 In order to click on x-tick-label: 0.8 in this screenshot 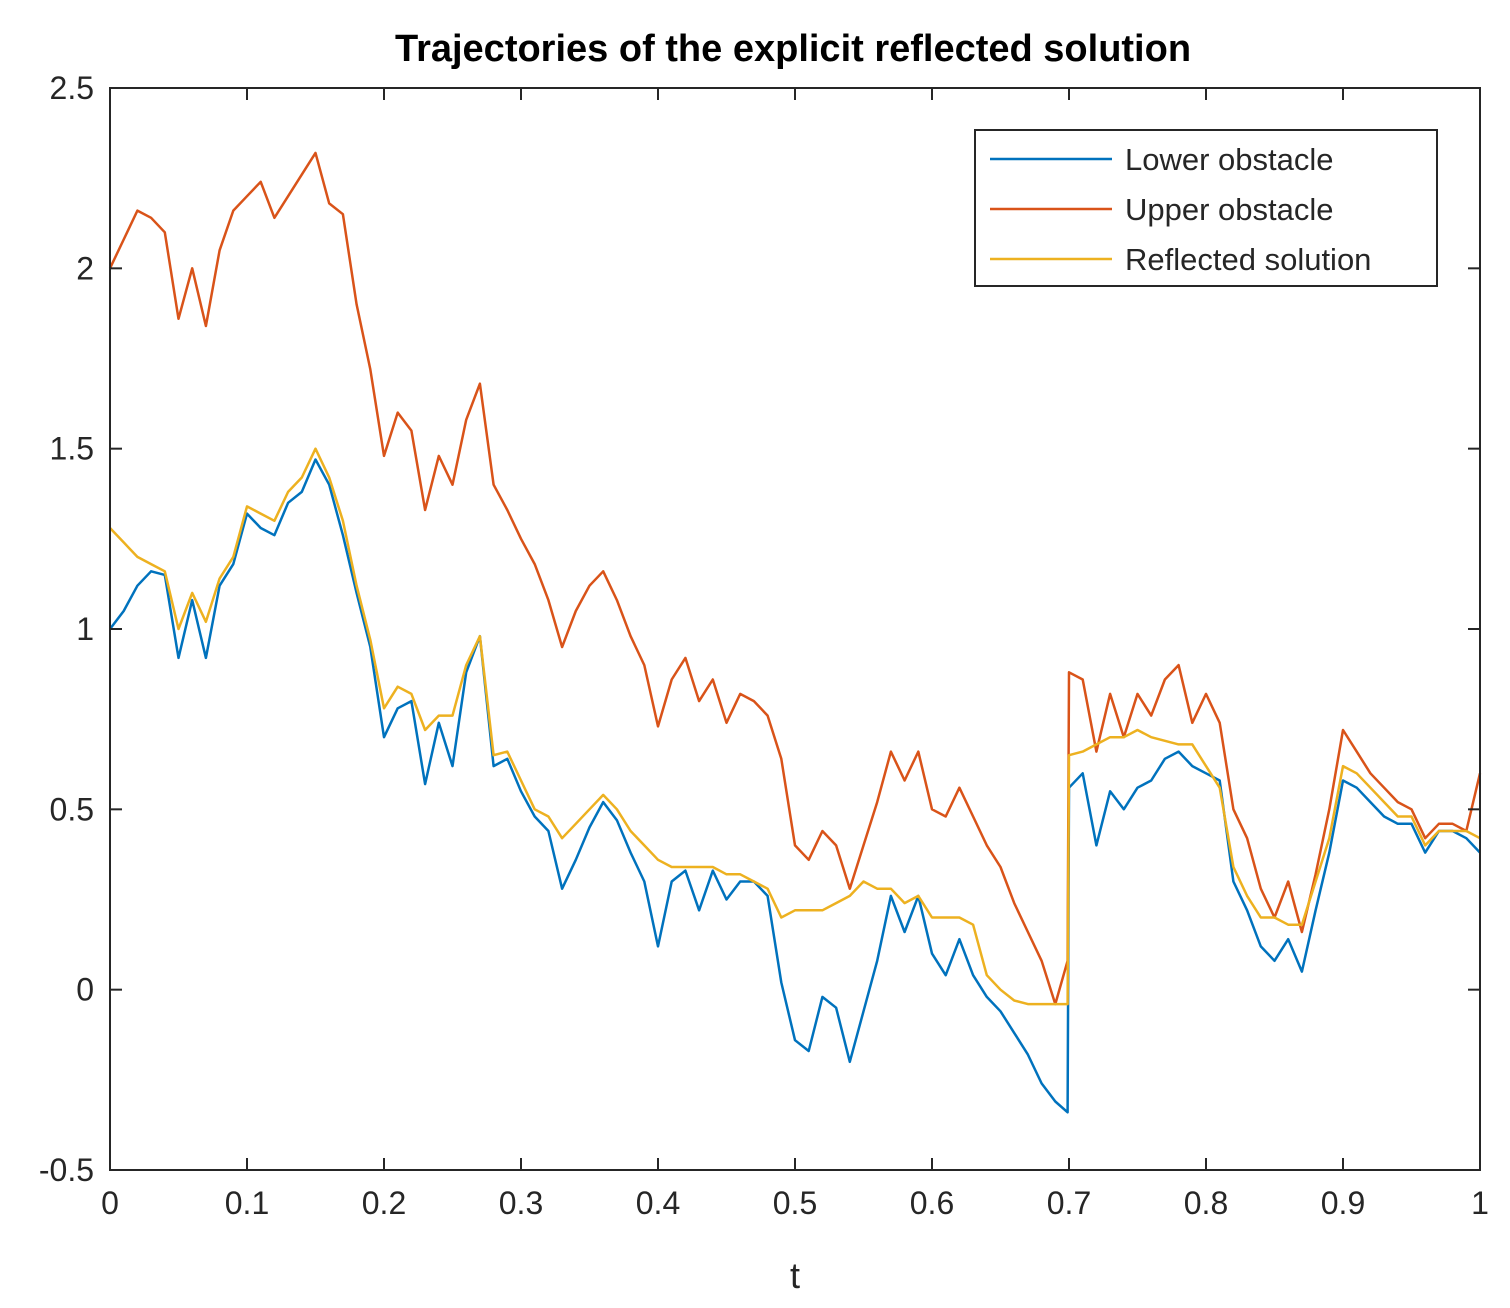, I will do `click(1206, 1203)`.